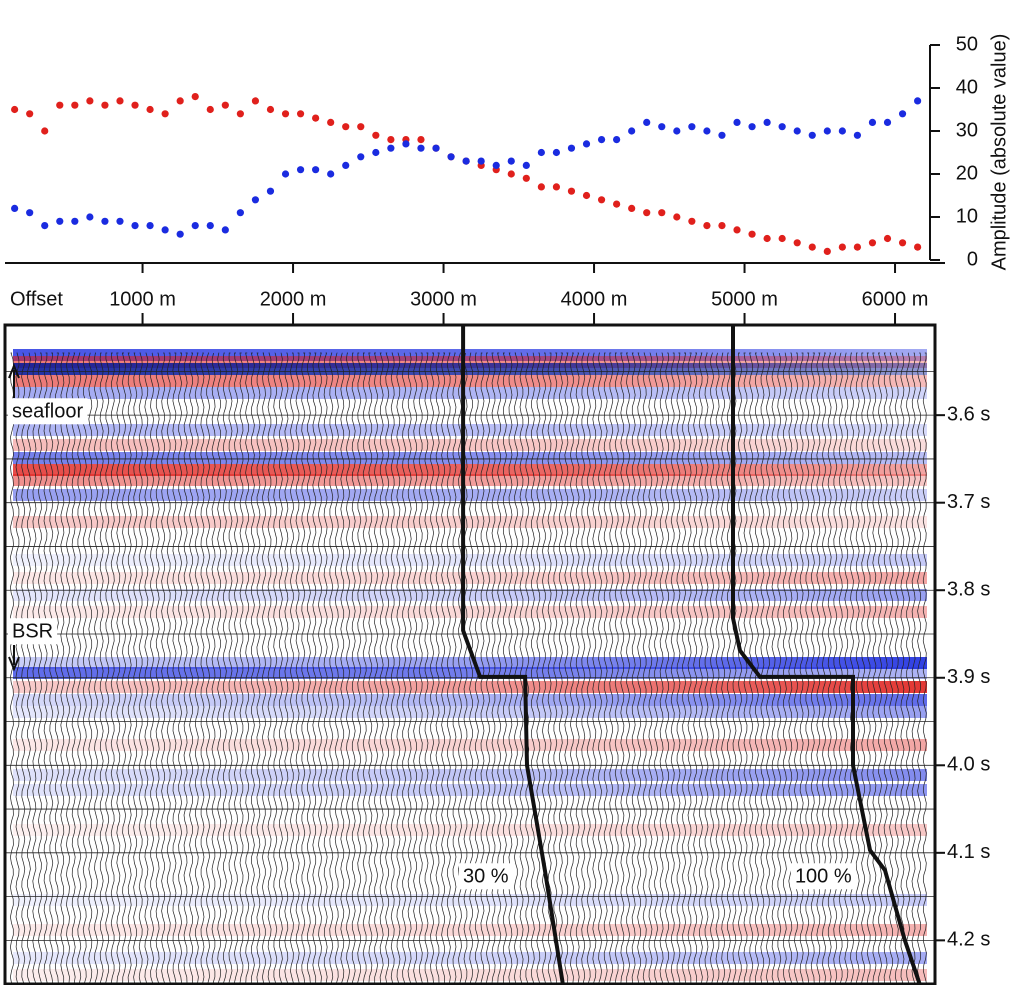 Image resolution: width=1014 pixels, height=985 pixels. What do you see at coordinates (14, 380) in the screenshot?
I see `arrow` at bounding box center [14, 380].